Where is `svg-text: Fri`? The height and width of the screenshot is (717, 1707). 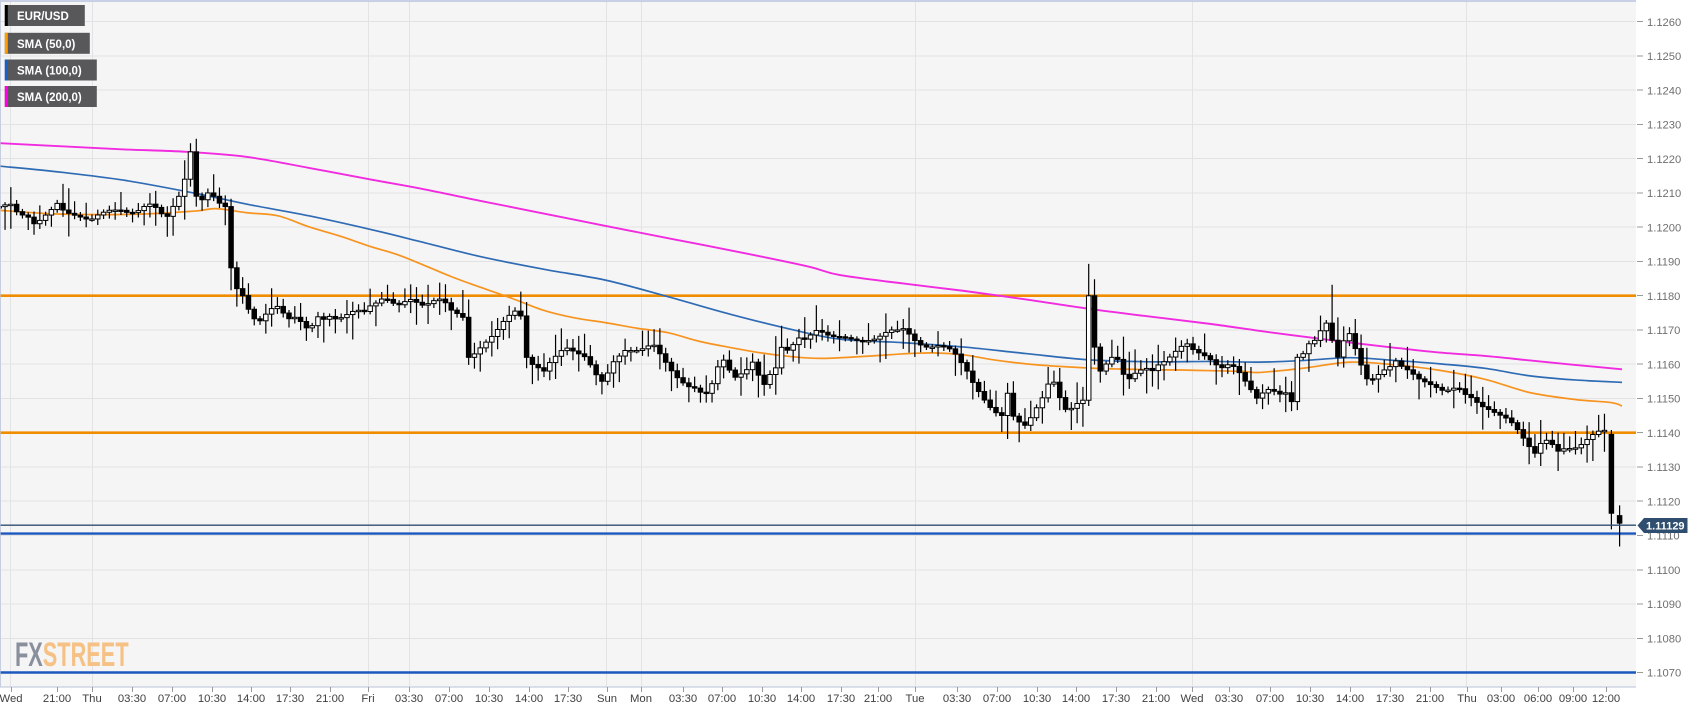
svg-text: Fri is located at coordinates (367, 699).